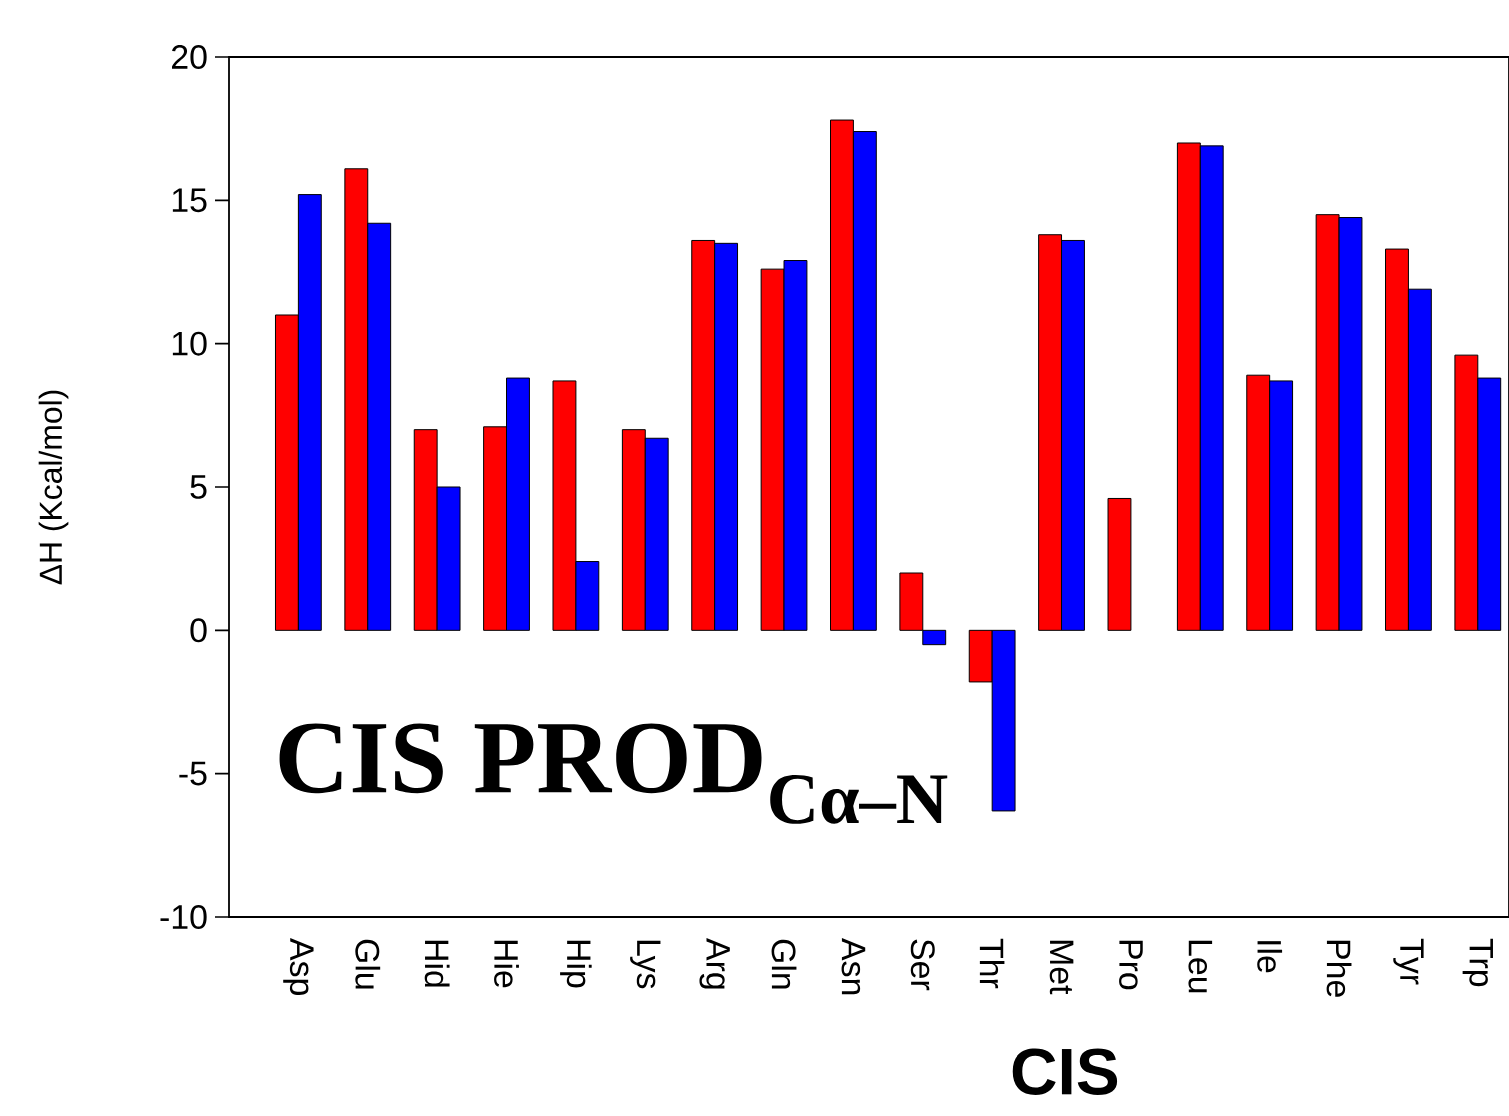  I want to click on x-tick-label: Met, so click(1061, 967).